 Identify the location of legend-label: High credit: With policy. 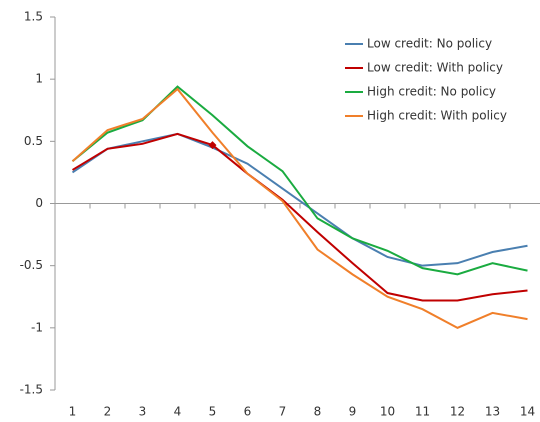
(437, 116).